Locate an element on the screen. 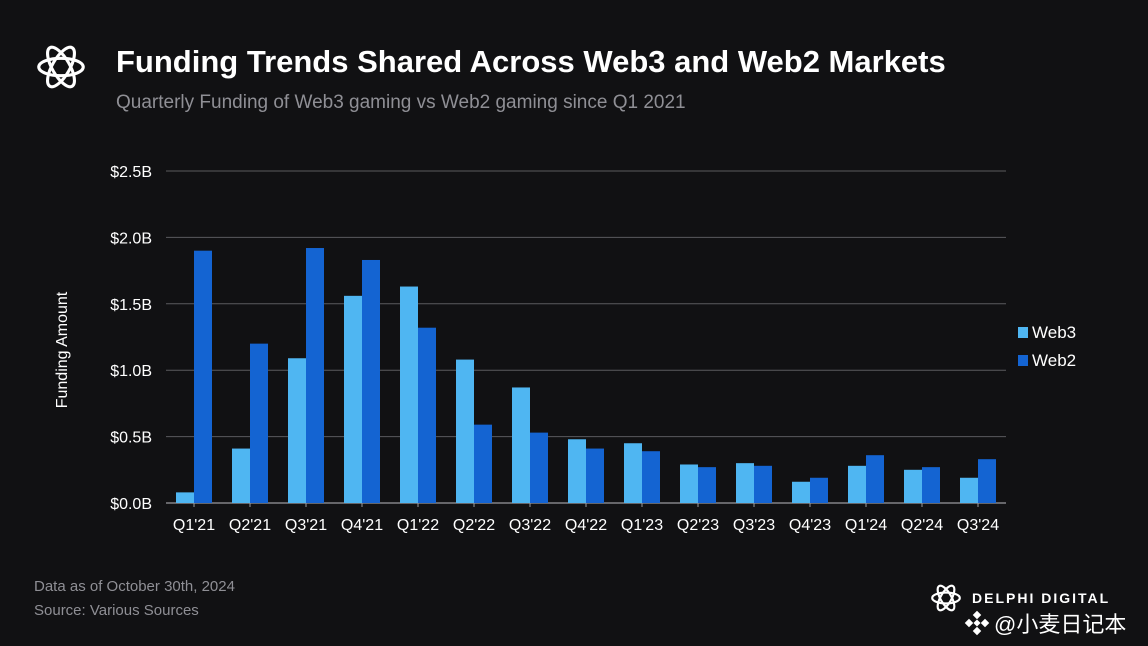  x-tick-label: Q3'21 is located at coordinates (306, 525).